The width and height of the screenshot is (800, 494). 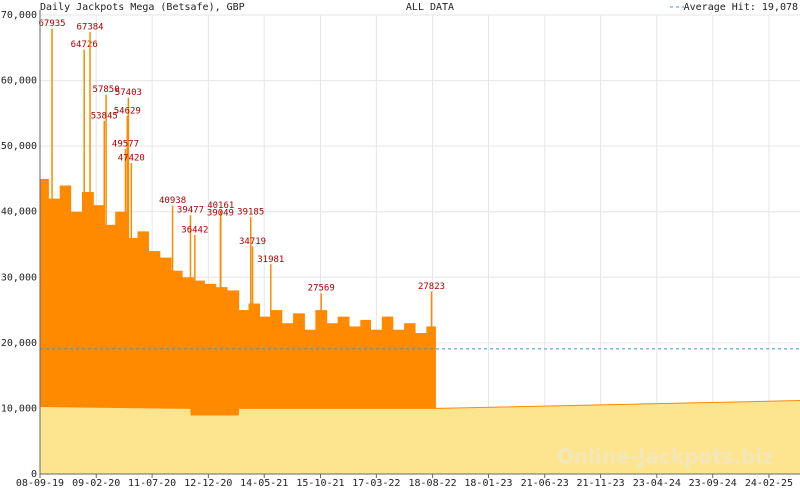 What do you see at coordinates (488, 483) in the screenshot?
I see `x-tick-label: 18-01-23` at bounding box center [488, 483].